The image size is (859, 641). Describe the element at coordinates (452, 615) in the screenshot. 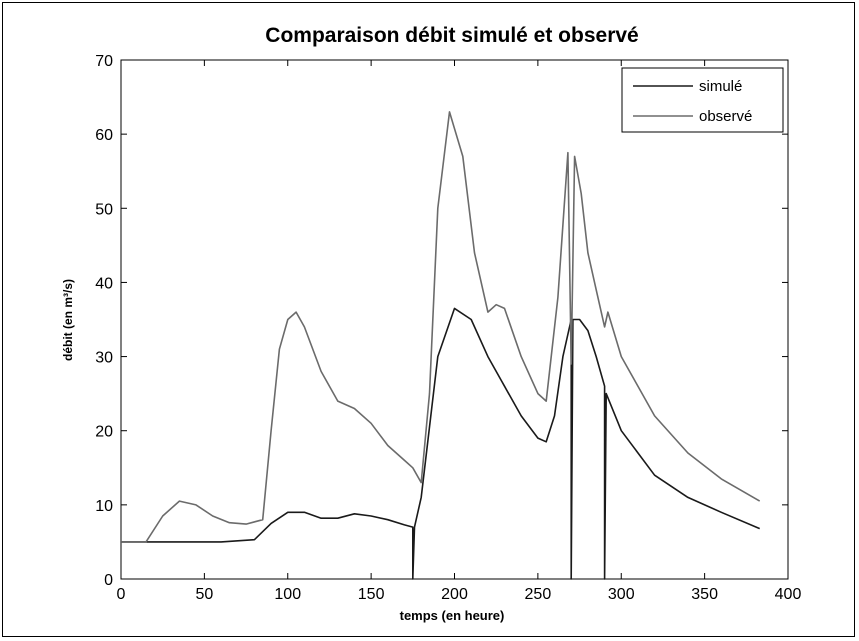

I see `x-axis-label: temps (en heure)` at that location.